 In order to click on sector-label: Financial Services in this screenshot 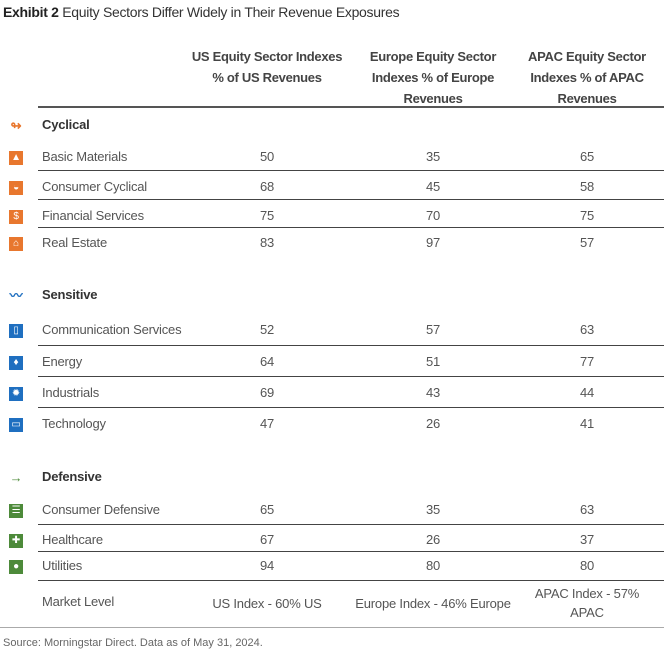, I will do `click(93, 215)`.